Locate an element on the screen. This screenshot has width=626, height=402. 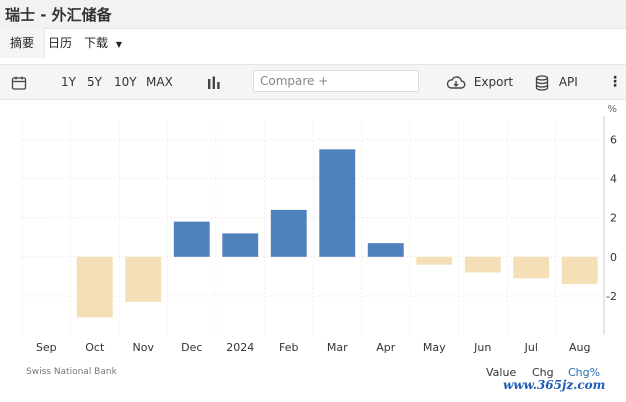
api-label: API is located at coordinates (568, 82).